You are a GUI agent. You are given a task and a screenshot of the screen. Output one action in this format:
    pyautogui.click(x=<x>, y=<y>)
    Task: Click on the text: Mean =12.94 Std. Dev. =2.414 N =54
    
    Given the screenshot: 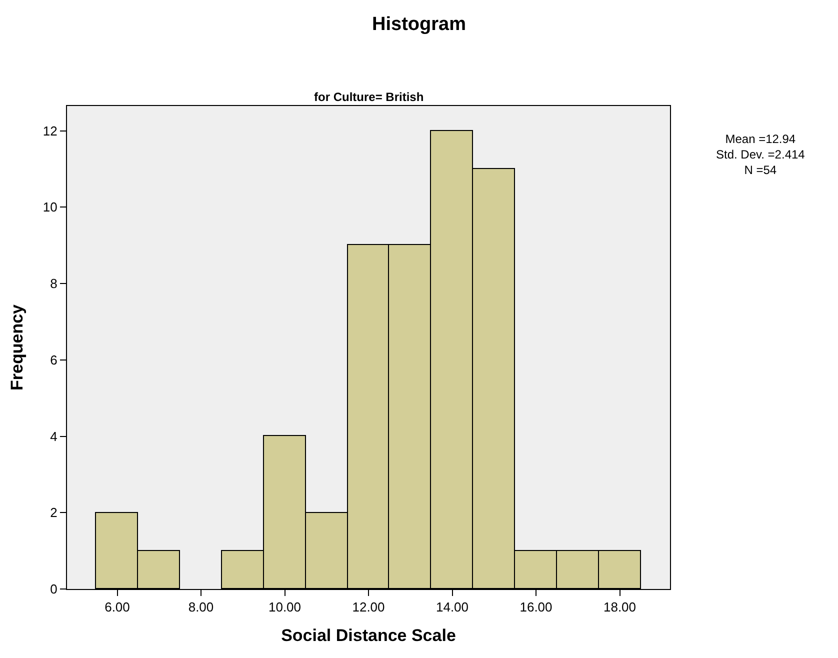 What is the action you would take?
    pyautogui.click(x=761, y=155)
    